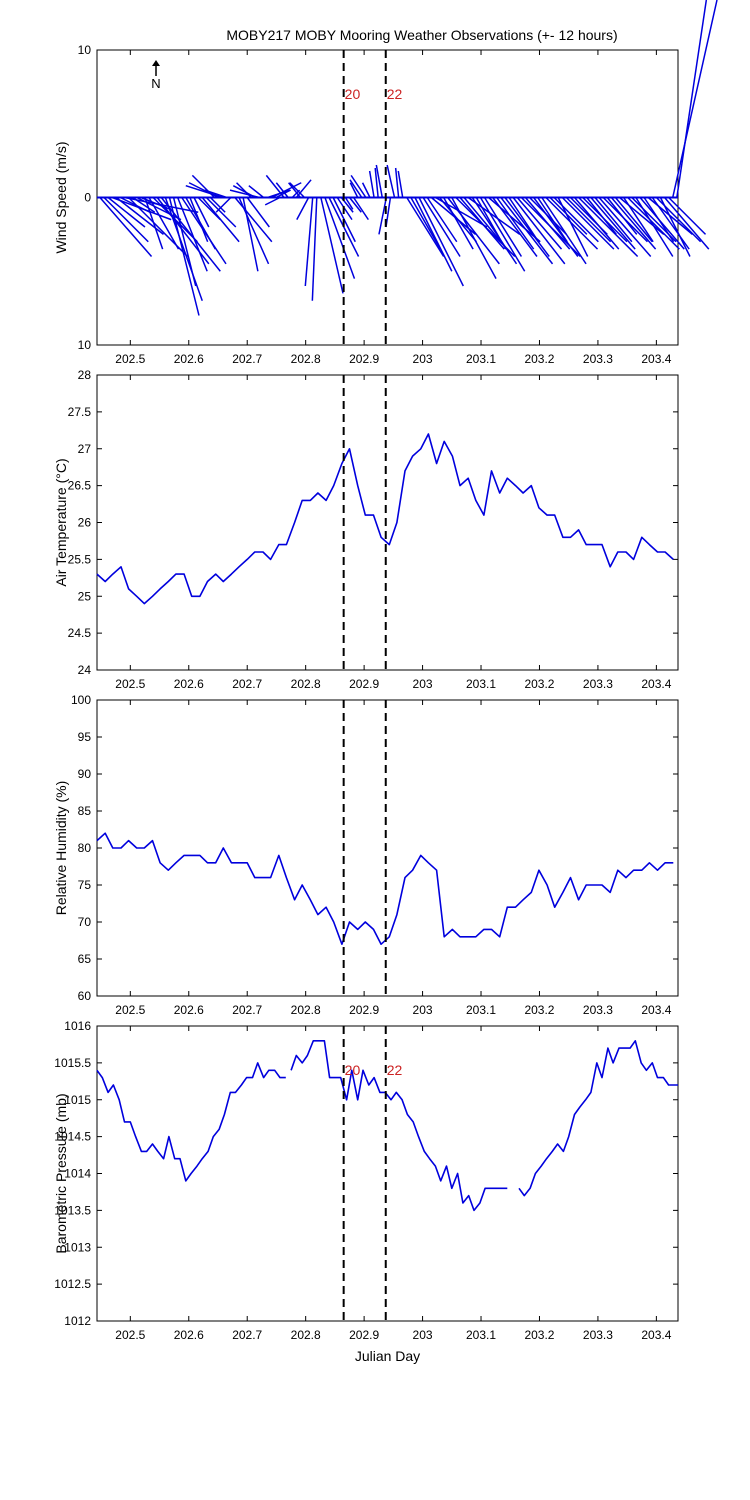  I want to click on y-tick-label: 1014.5, so click(72, 1137).